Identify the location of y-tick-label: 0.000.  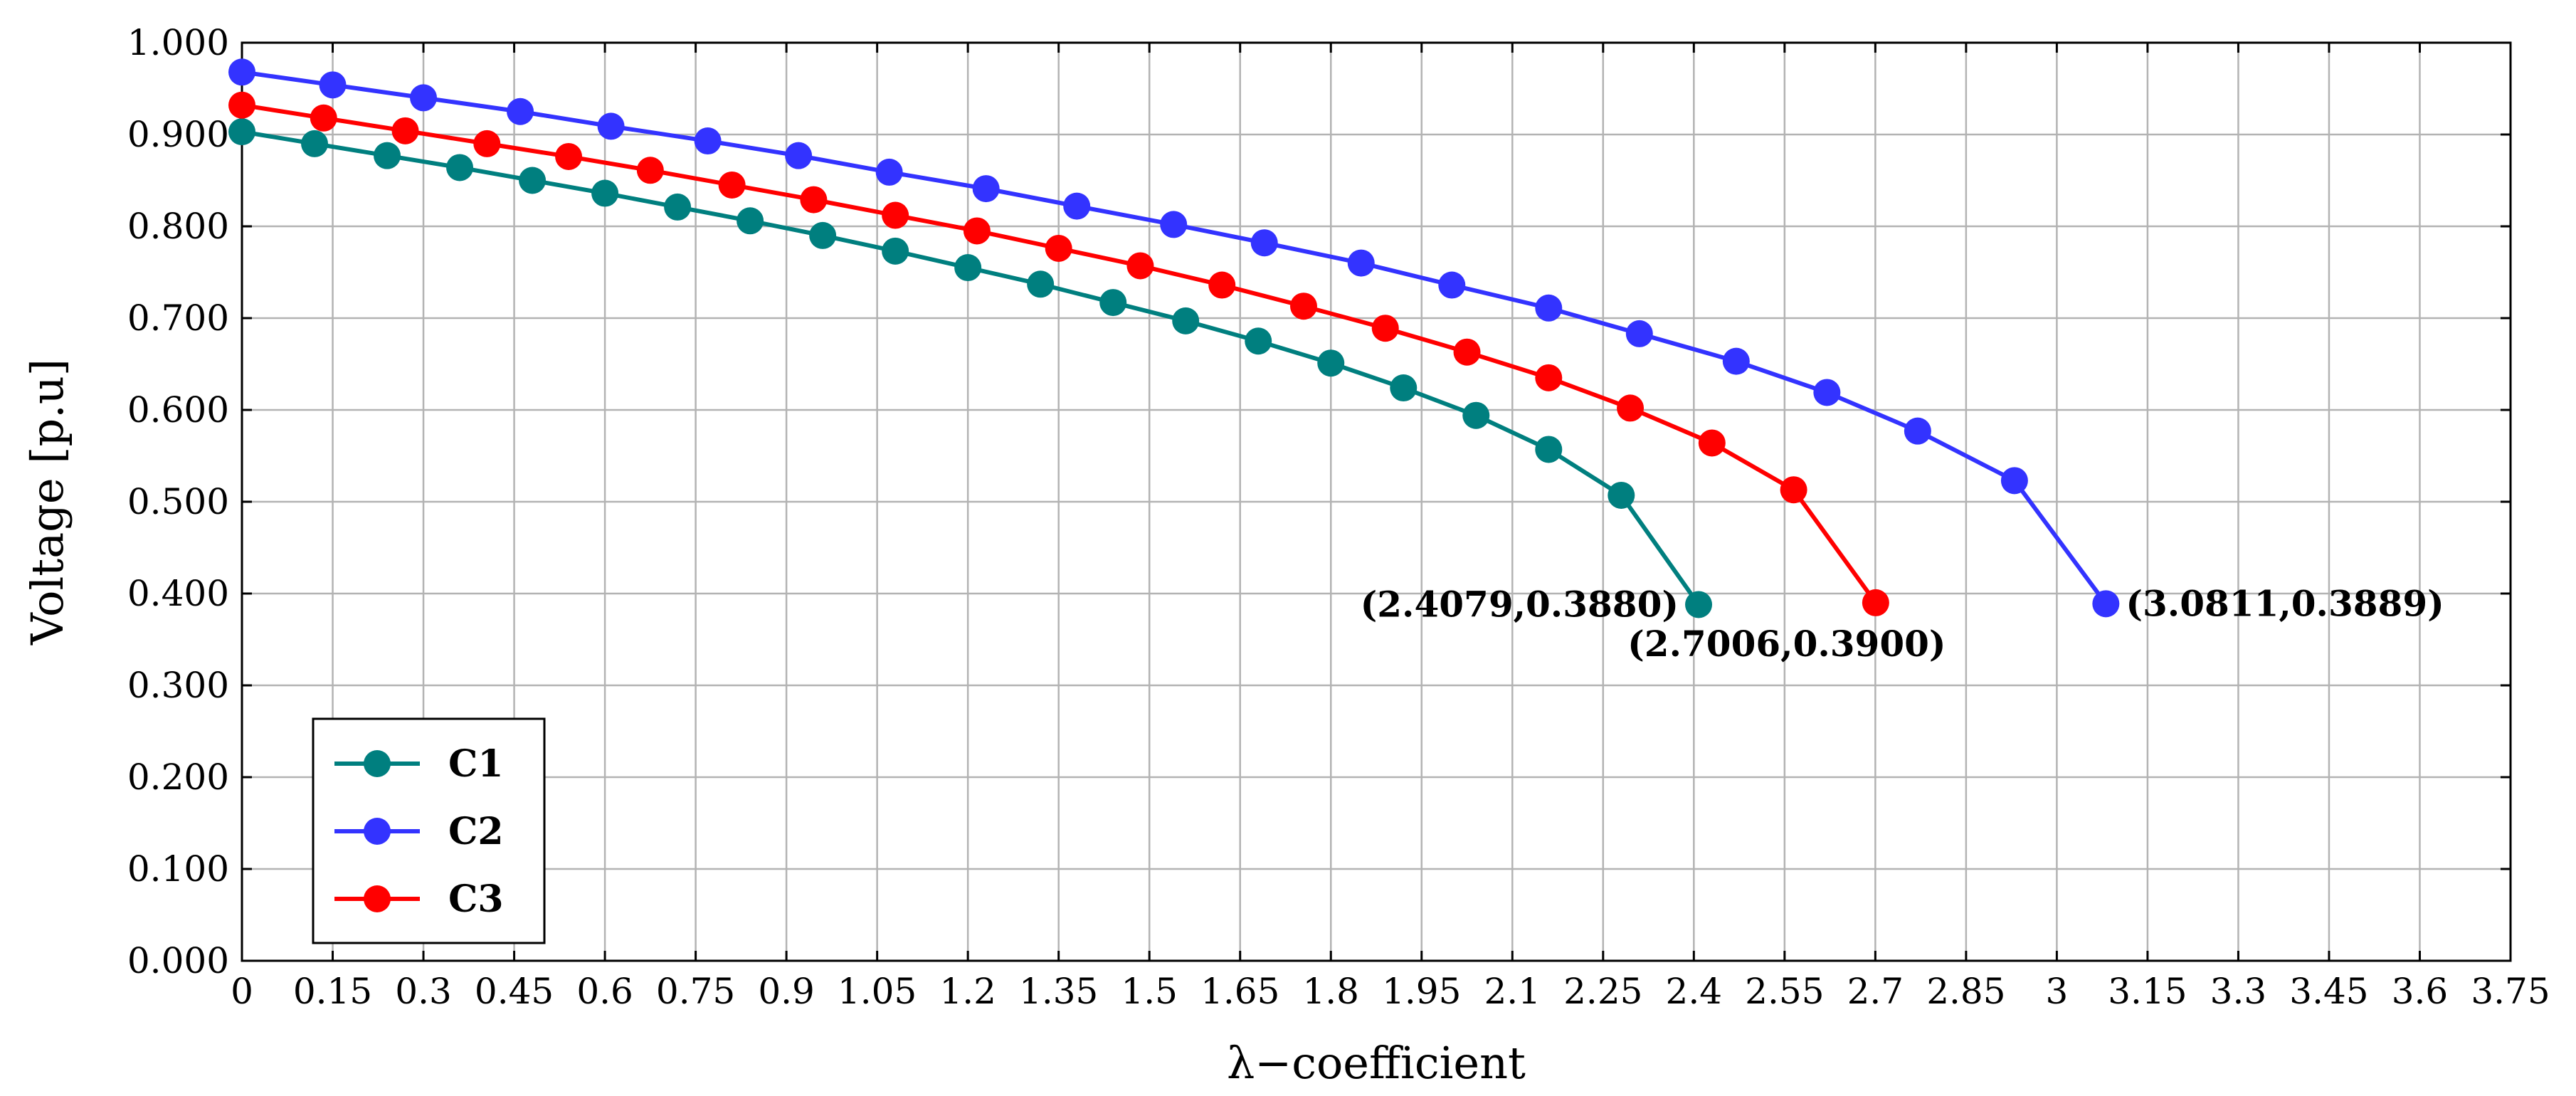
(178, 960).